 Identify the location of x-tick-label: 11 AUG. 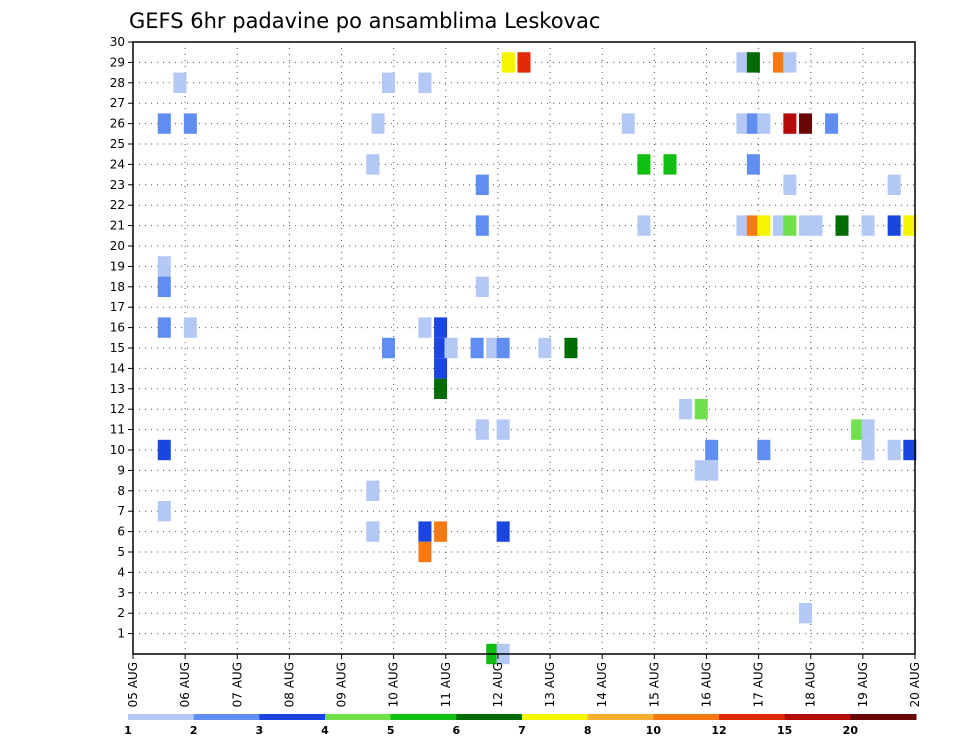
(446, 684).